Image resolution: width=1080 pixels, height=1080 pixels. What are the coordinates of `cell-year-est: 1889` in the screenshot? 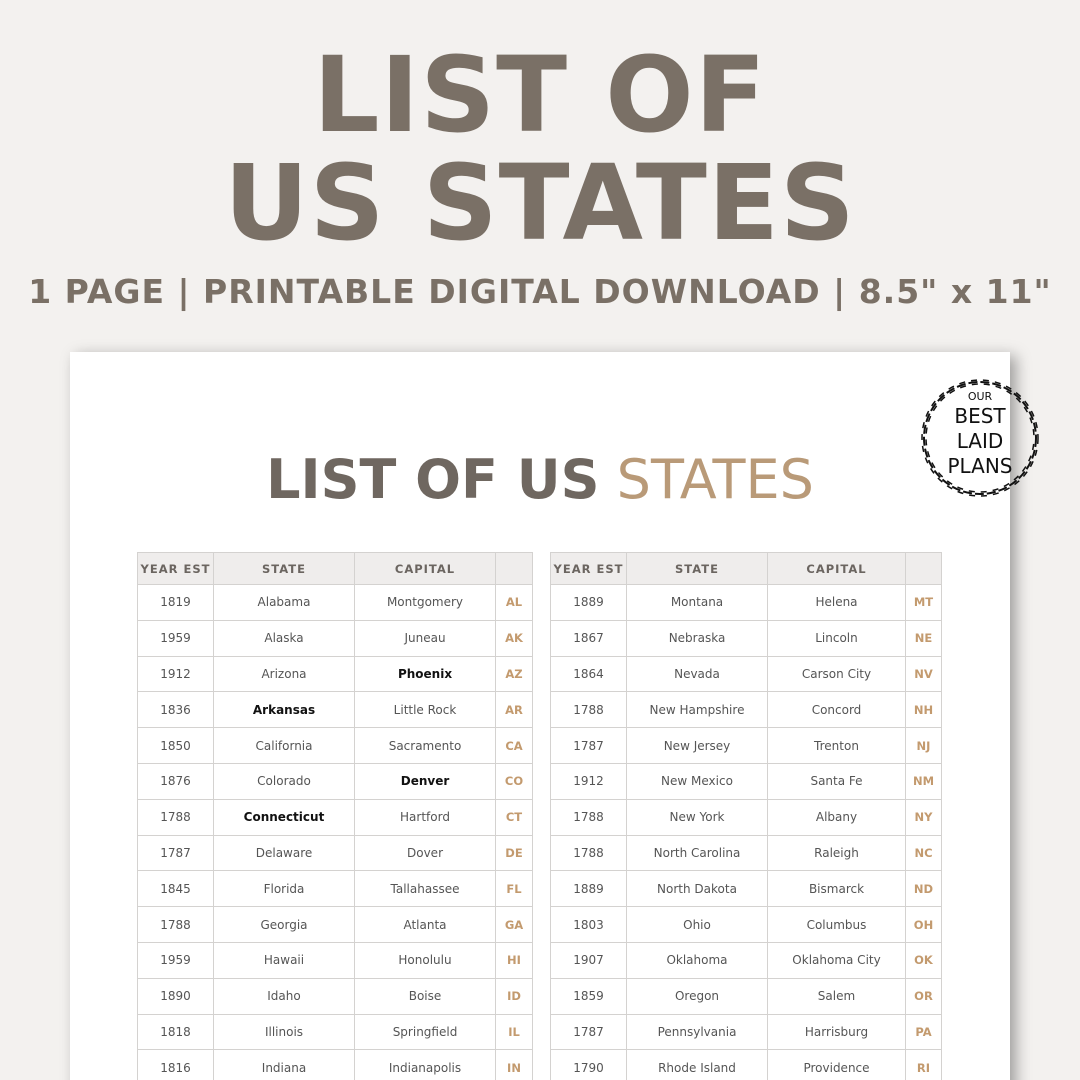 It's located at (588, 602).